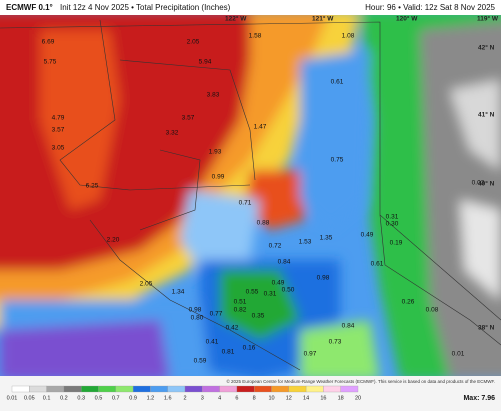 Image resolution: width=501 pixels, height=416 pixels. What do you see at coordinates (337, 160) in the screenshot?
I see `value-label: 0.75` at bounding box center [337, 160].